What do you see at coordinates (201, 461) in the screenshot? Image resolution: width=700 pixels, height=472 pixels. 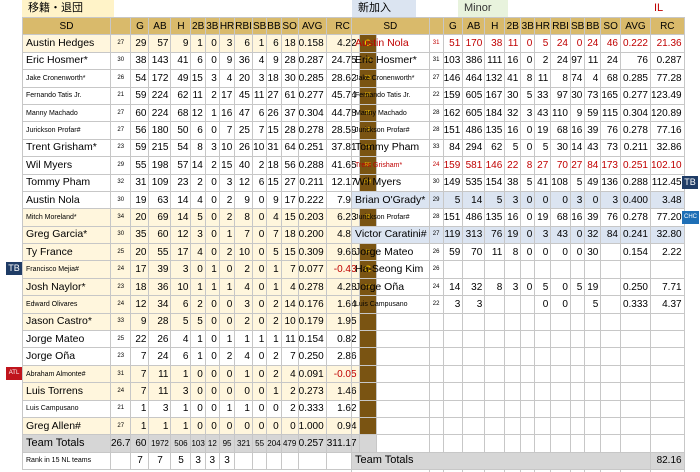 I see `left-rank-row: Rank in 15 NL teams 7 7 5 3 3 3` at bounding box center [201, 461].